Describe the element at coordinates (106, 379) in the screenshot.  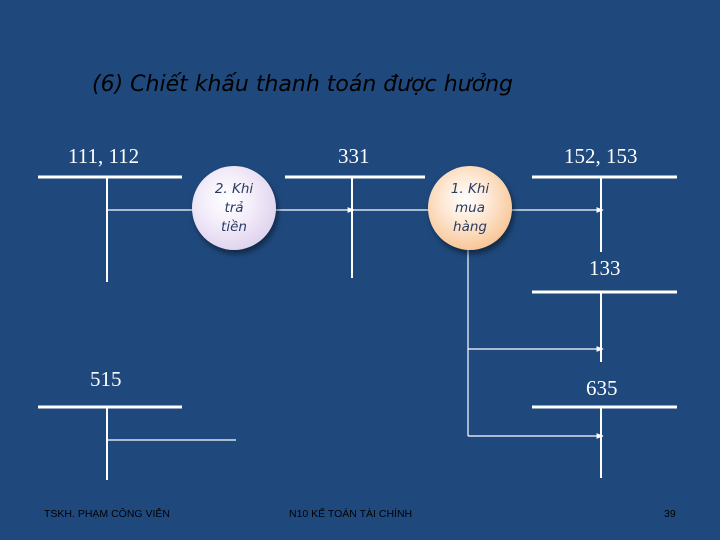
I see `account-label-515: 515` at that location.